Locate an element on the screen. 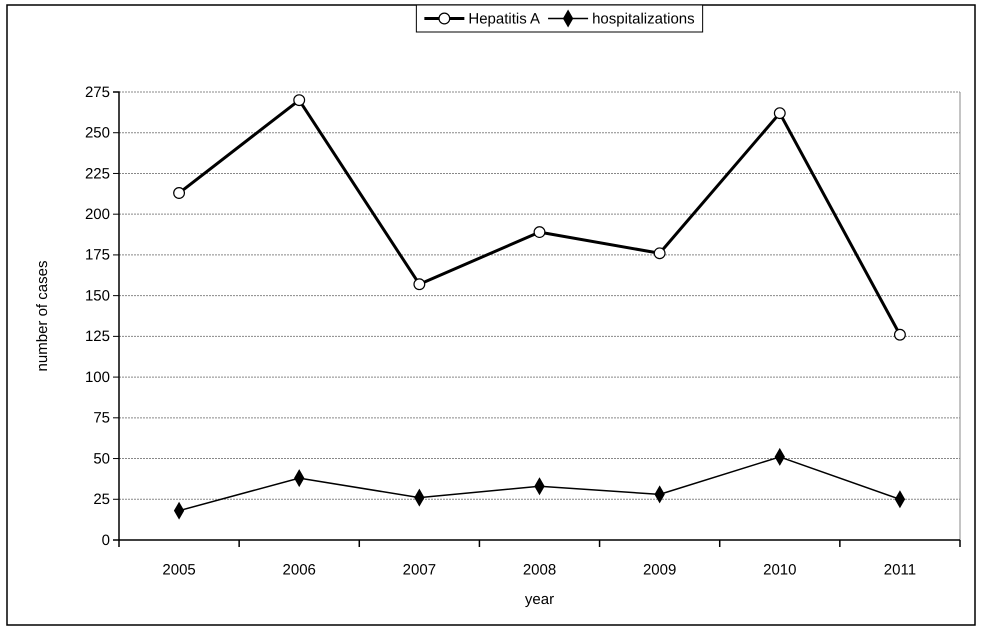 The width and height of the screenshot is (985, 641). x-tick-label: 2008 is located at coordinates (539, 570).